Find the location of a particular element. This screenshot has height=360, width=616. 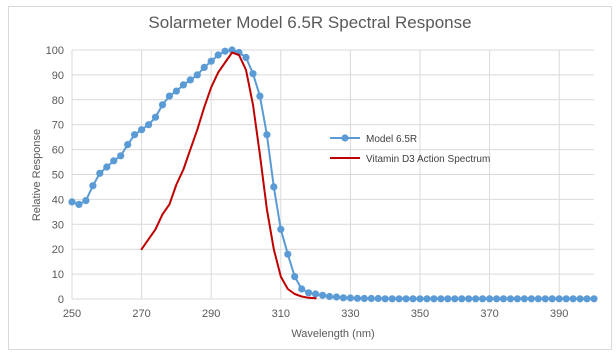

y-tick-label-20: 20 is located at coordinates (58, 250).